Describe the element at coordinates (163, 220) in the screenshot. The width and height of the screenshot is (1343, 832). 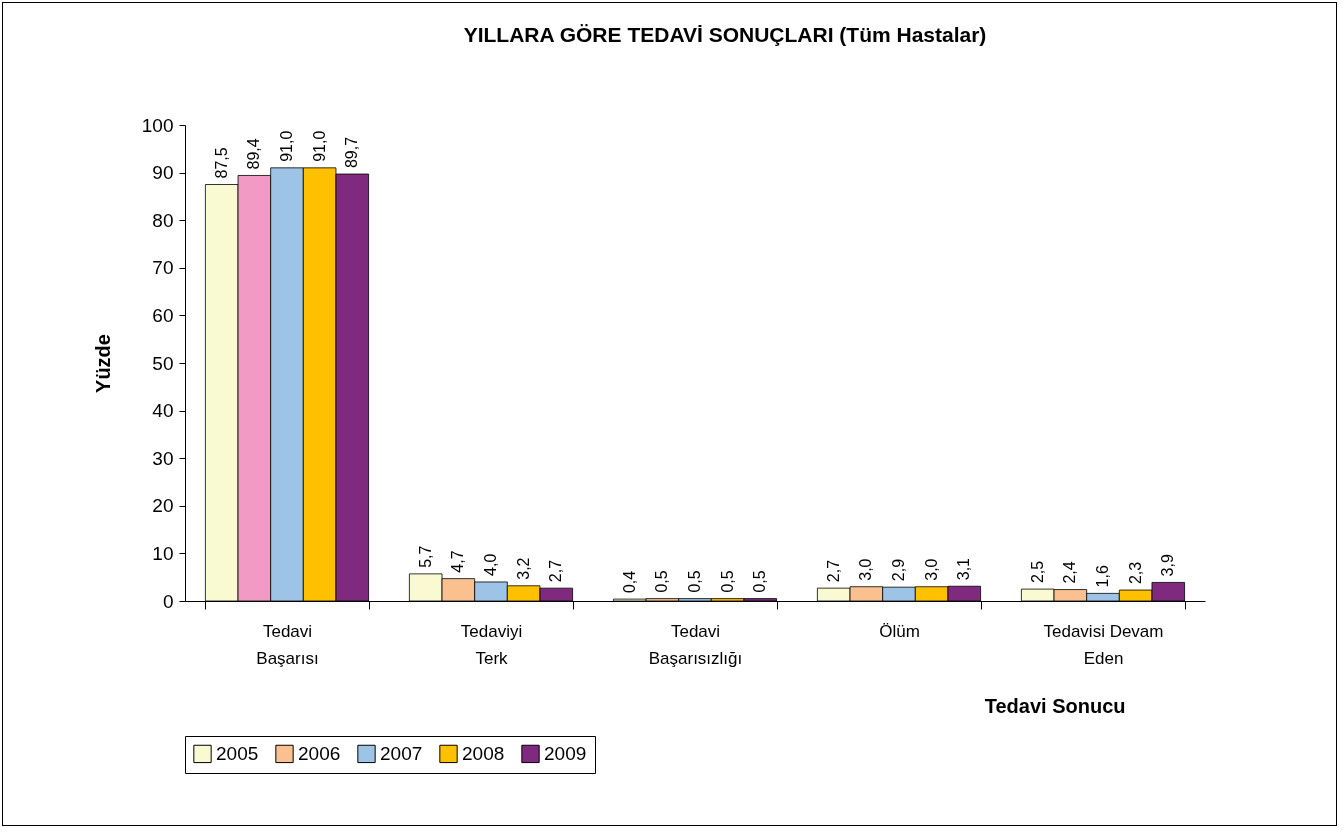
I see `y-tick-label: 80` at that location.